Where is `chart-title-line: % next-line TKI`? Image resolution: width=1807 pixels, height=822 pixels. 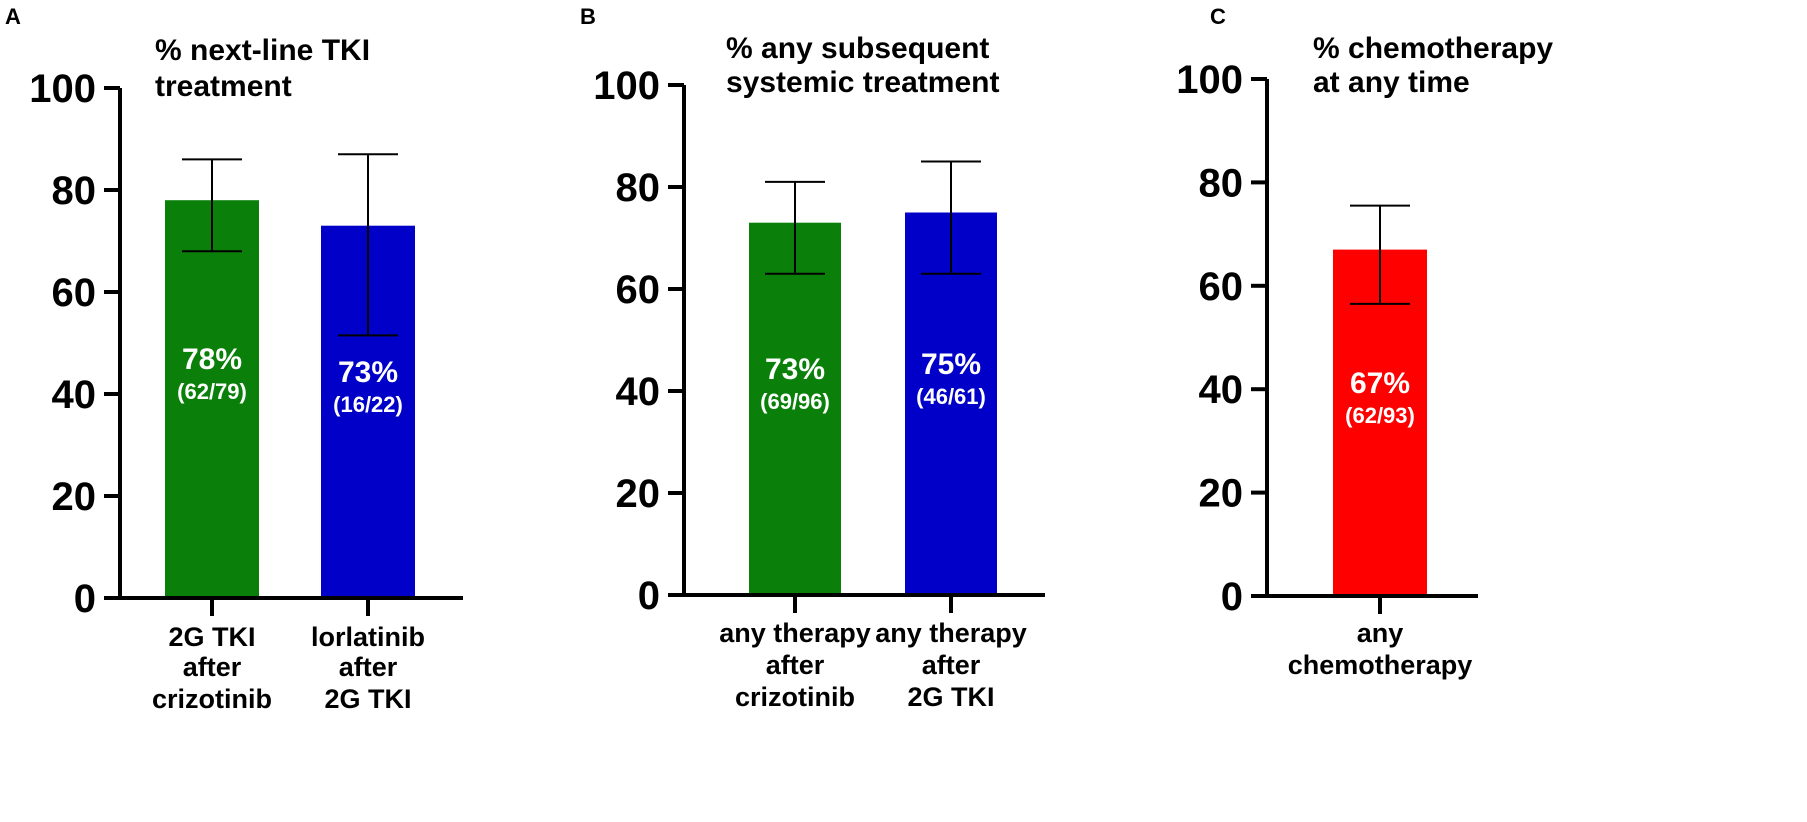
chart-title-line: % next-line TKI is located at coordinates (262, 50).